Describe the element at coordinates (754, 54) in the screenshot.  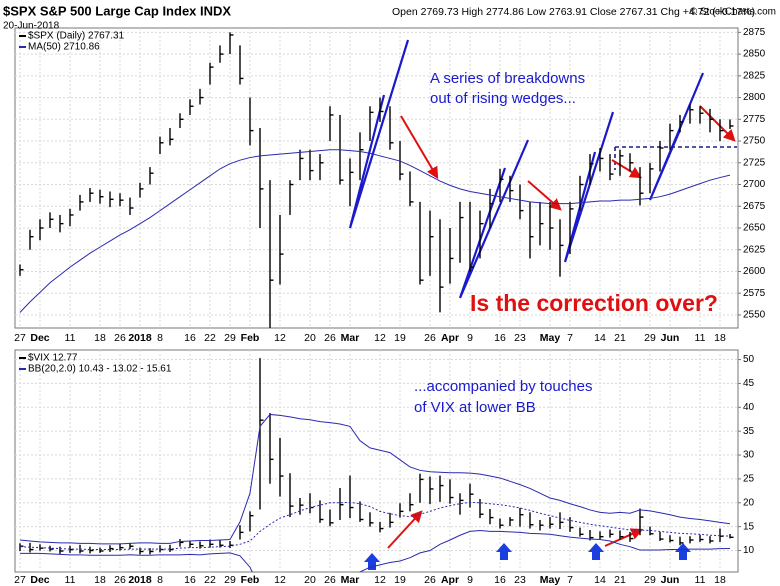
I see `y-tick-label: 2850` at that location.